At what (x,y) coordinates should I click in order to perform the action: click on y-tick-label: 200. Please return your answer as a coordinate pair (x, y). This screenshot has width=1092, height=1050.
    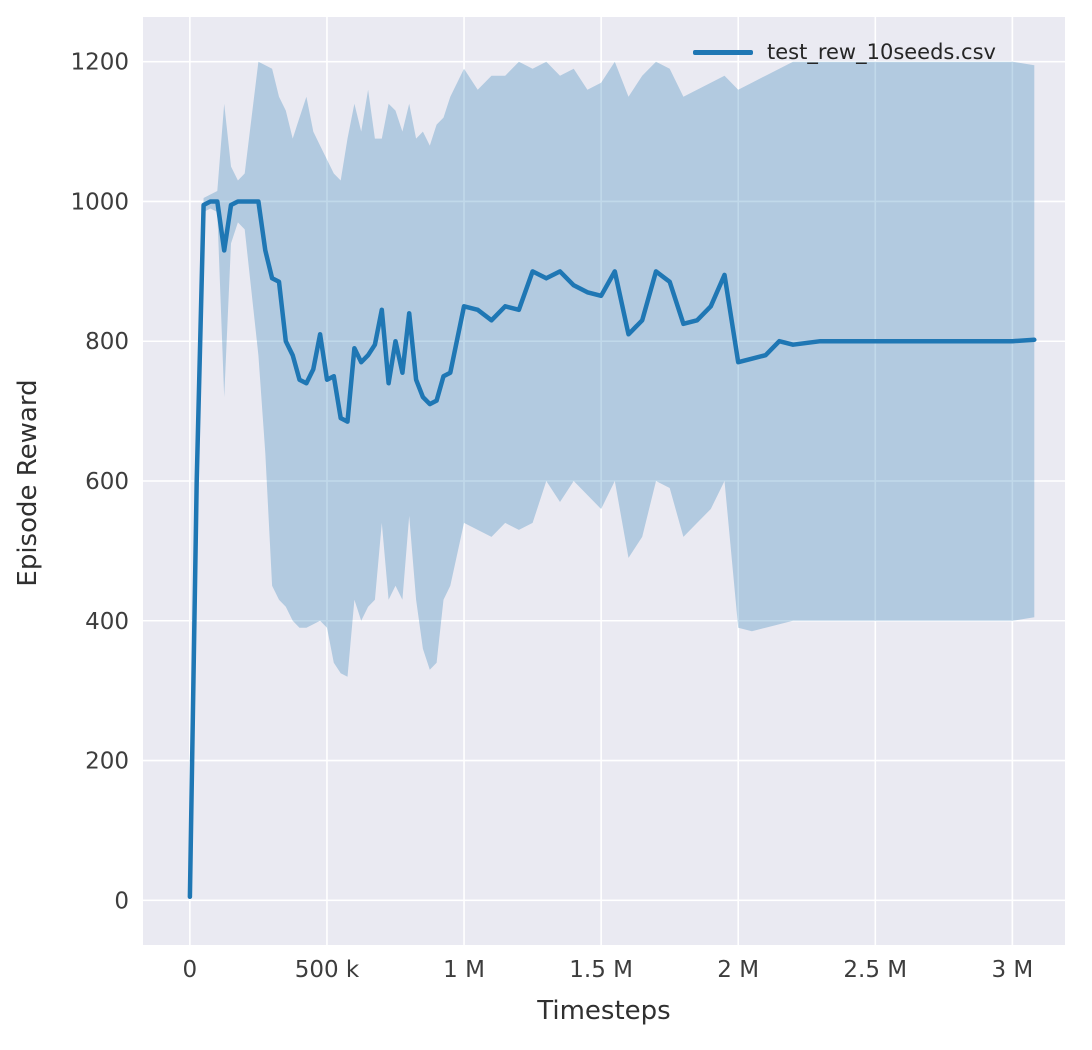
    Looking at the image, I should click on (107, 762).